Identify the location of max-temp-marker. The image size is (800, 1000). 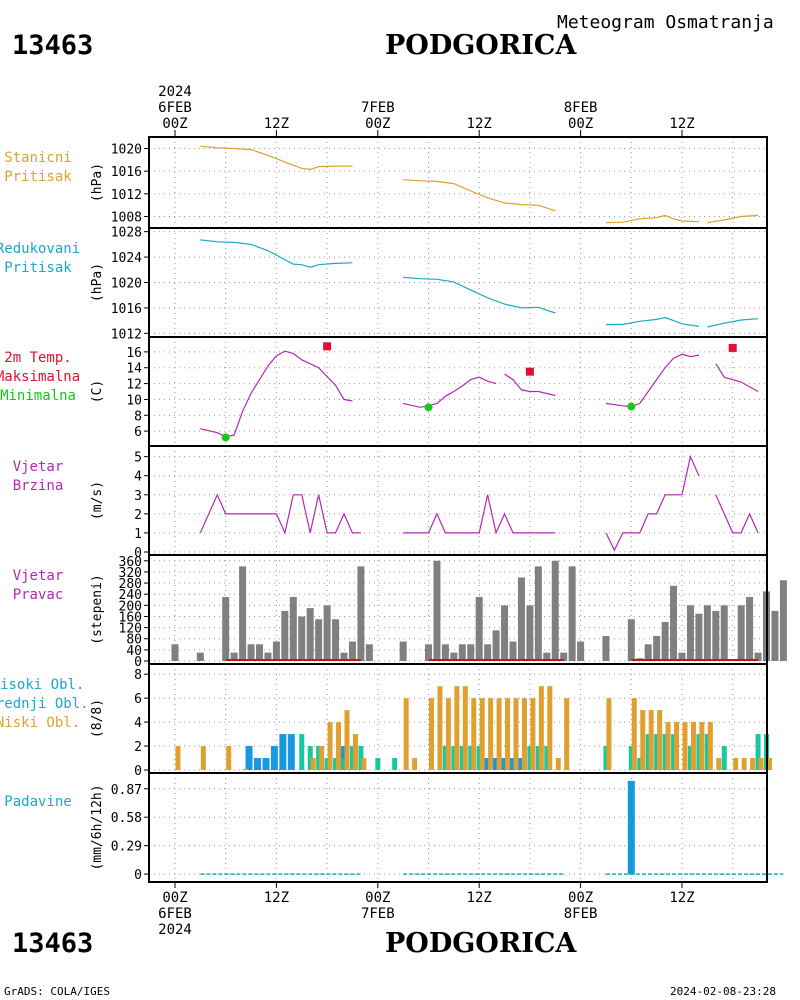
(529, 371).